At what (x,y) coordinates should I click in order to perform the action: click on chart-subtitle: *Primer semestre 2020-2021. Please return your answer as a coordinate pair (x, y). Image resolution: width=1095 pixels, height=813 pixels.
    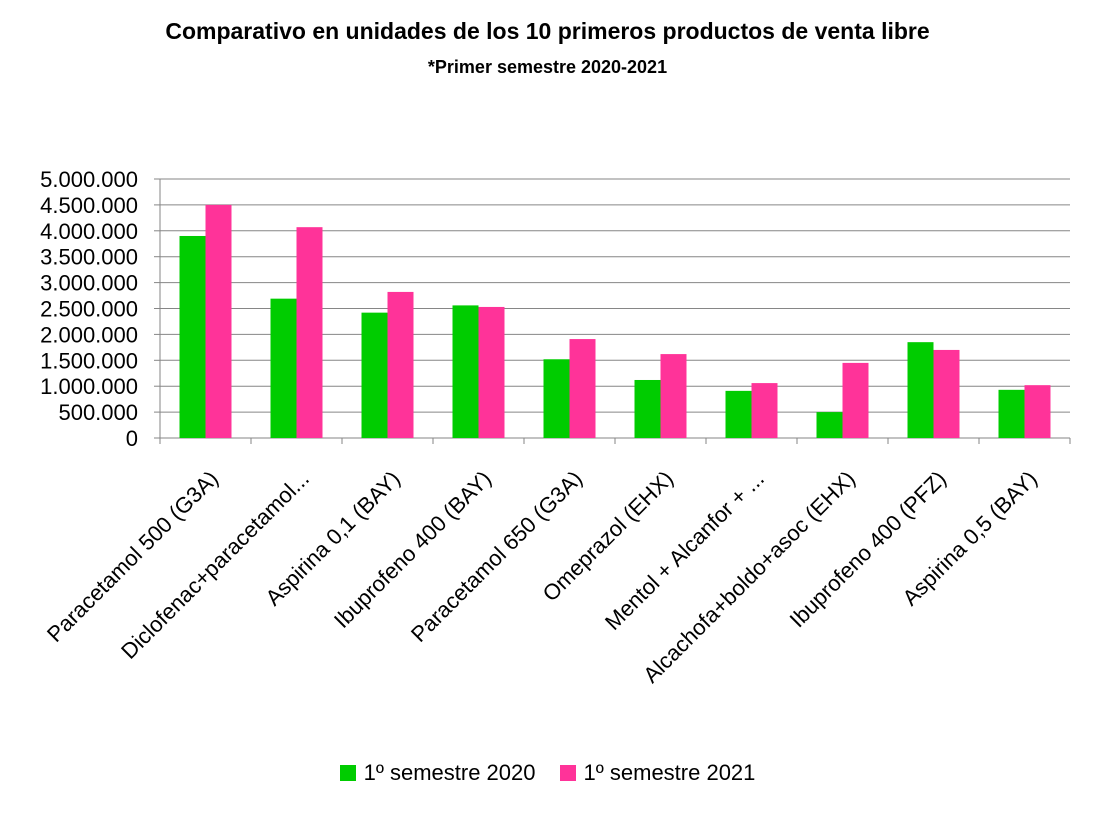
    Looking at the image, I should click on (547, 67).